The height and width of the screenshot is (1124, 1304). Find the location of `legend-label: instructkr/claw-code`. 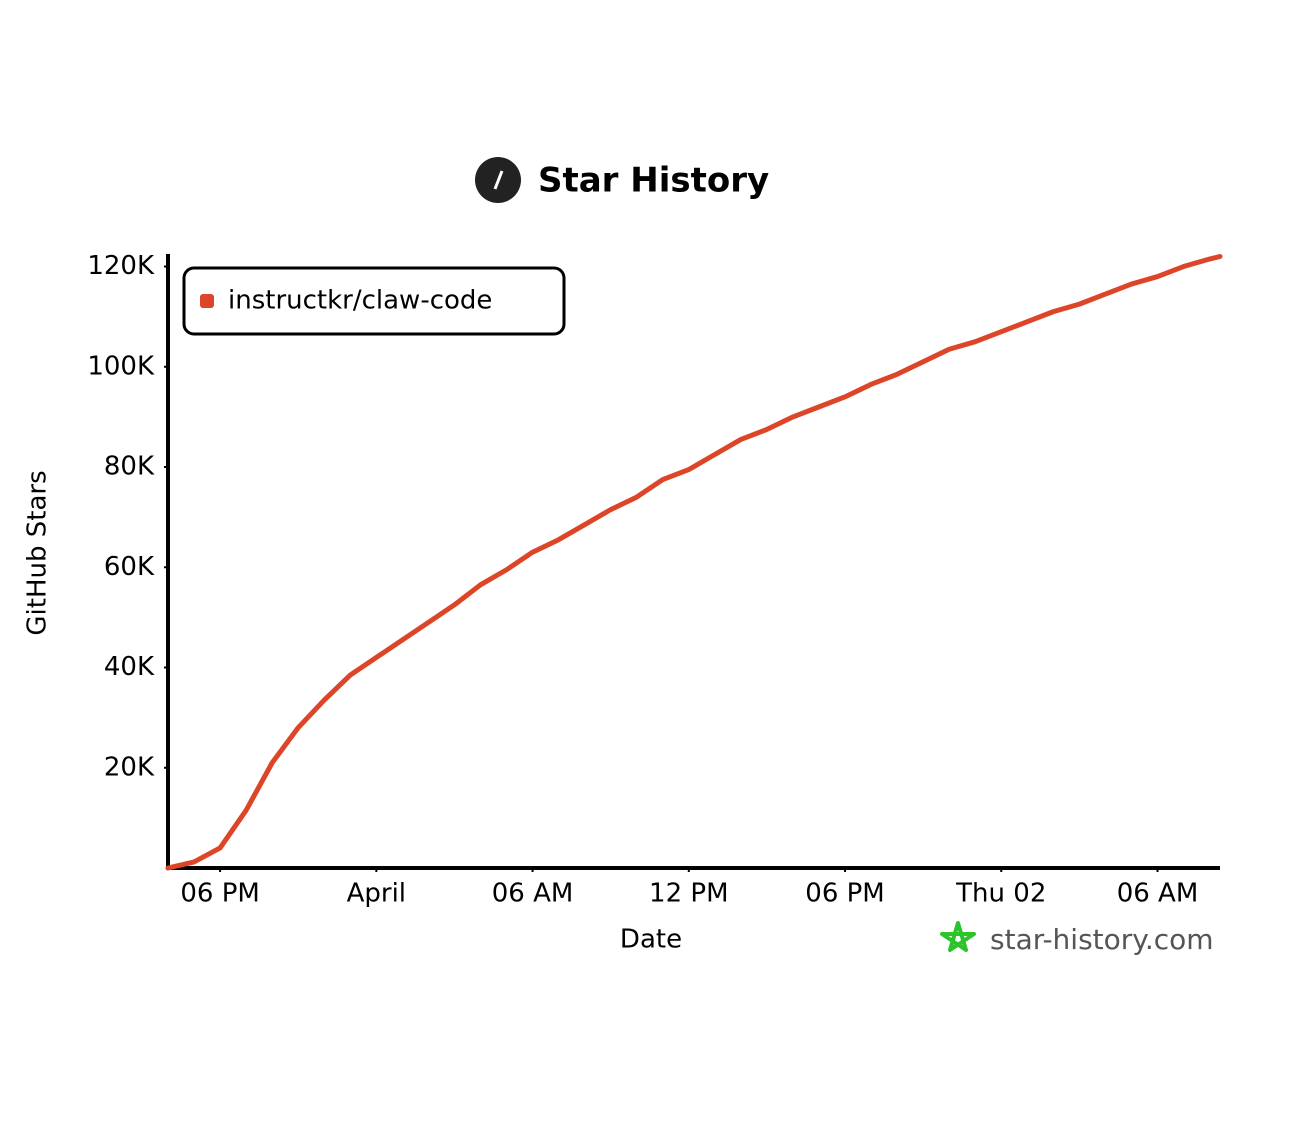

legend-label: instructkr/claw-code is located at coordinates (360, 301).